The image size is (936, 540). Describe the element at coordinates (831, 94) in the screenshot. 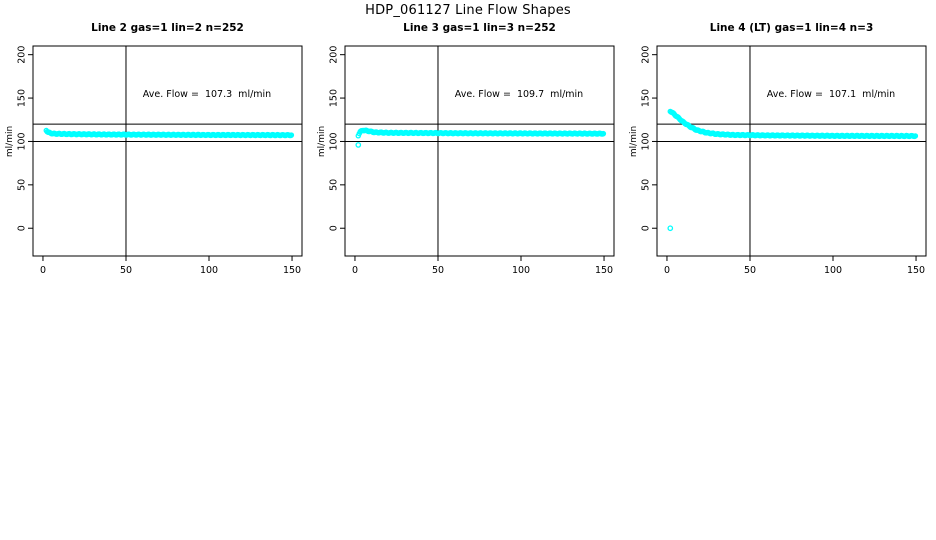

I see `ave-flow-annotation: Ave. Flow = 107.1 ml/min` at that location.